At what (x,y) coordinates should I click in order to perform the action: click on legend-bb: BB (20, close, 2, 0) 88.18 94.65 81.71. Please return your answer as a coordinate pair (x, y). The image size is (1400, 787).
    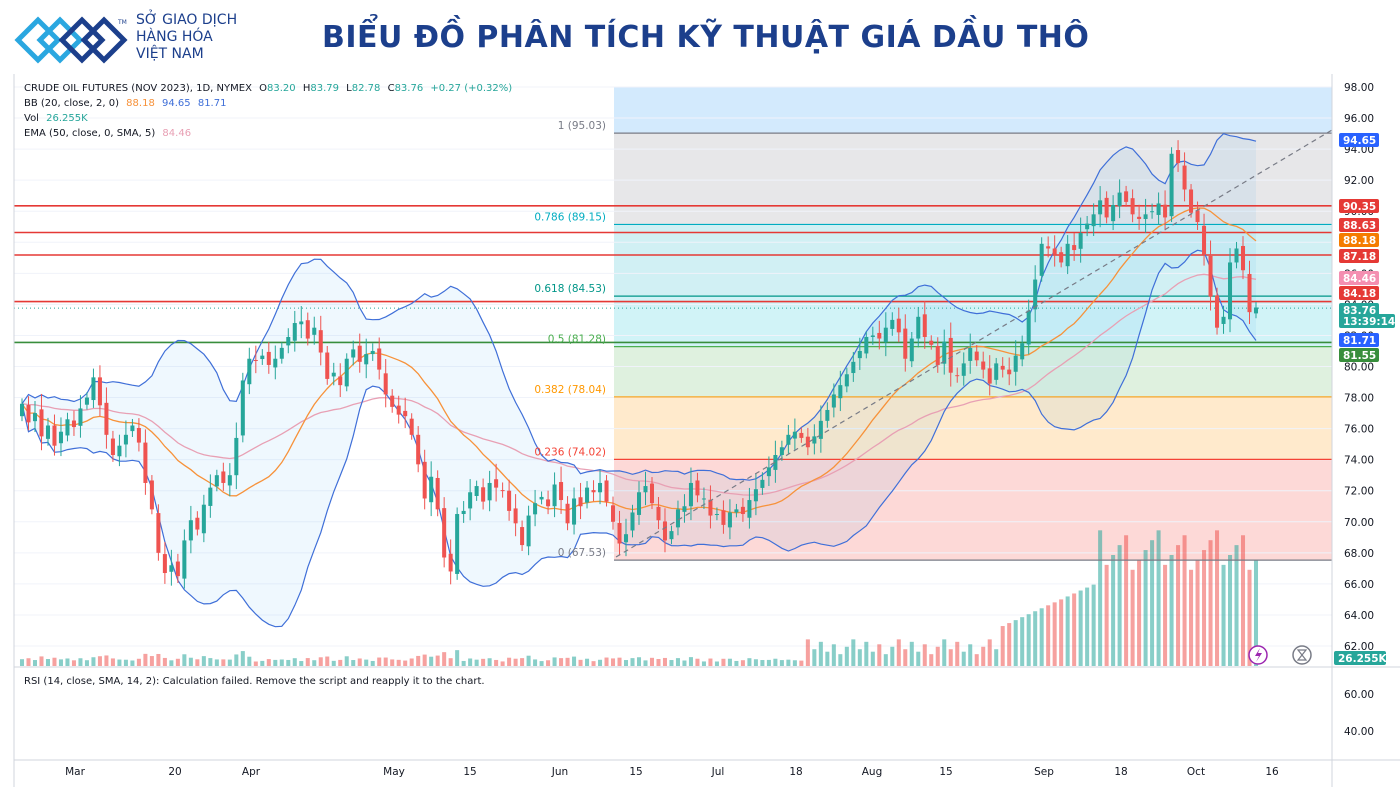
    Looking at the image, I should click on (125, 103).